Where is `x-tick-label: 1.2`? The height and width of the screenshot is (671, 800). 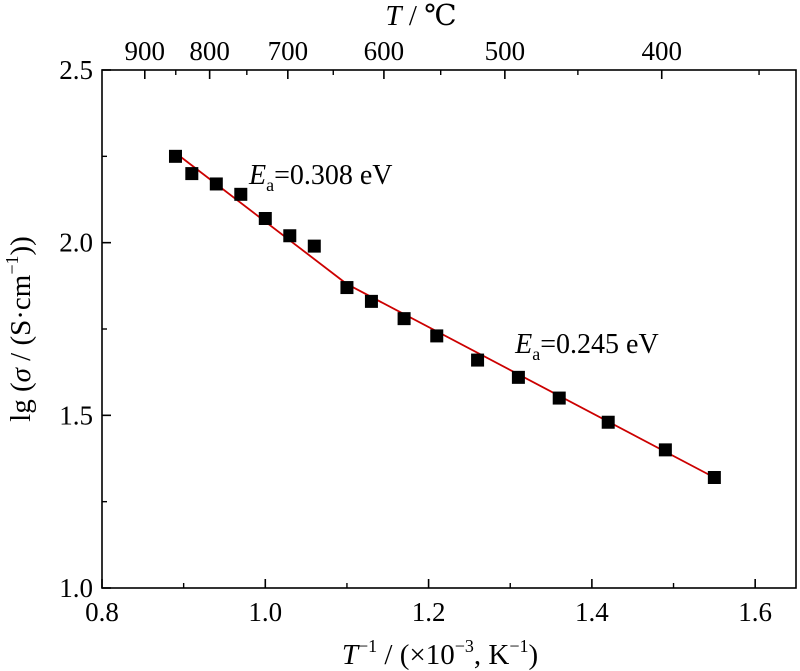 x-tick-label: 1.2 is located at coordinates (429, 612).